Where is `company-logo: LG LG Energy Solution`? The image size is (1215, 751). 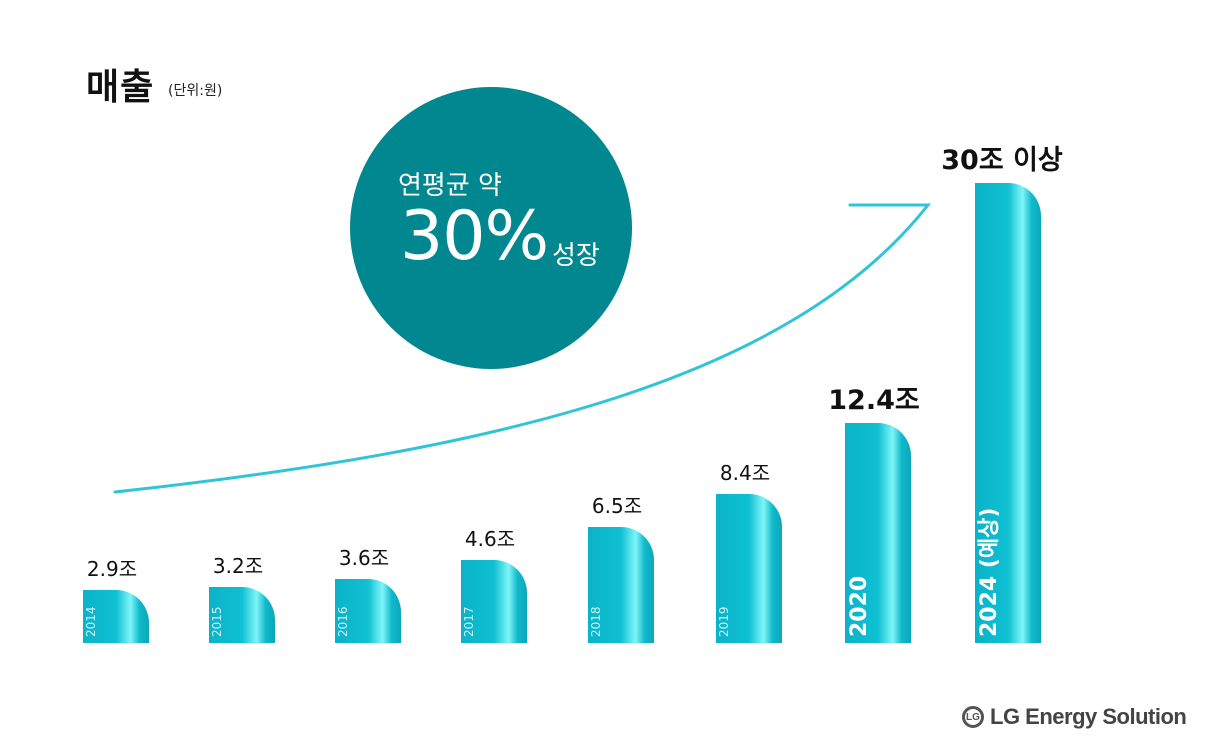 company-logo: LG LG Energy Solution is located at coordinates (1074, 717).